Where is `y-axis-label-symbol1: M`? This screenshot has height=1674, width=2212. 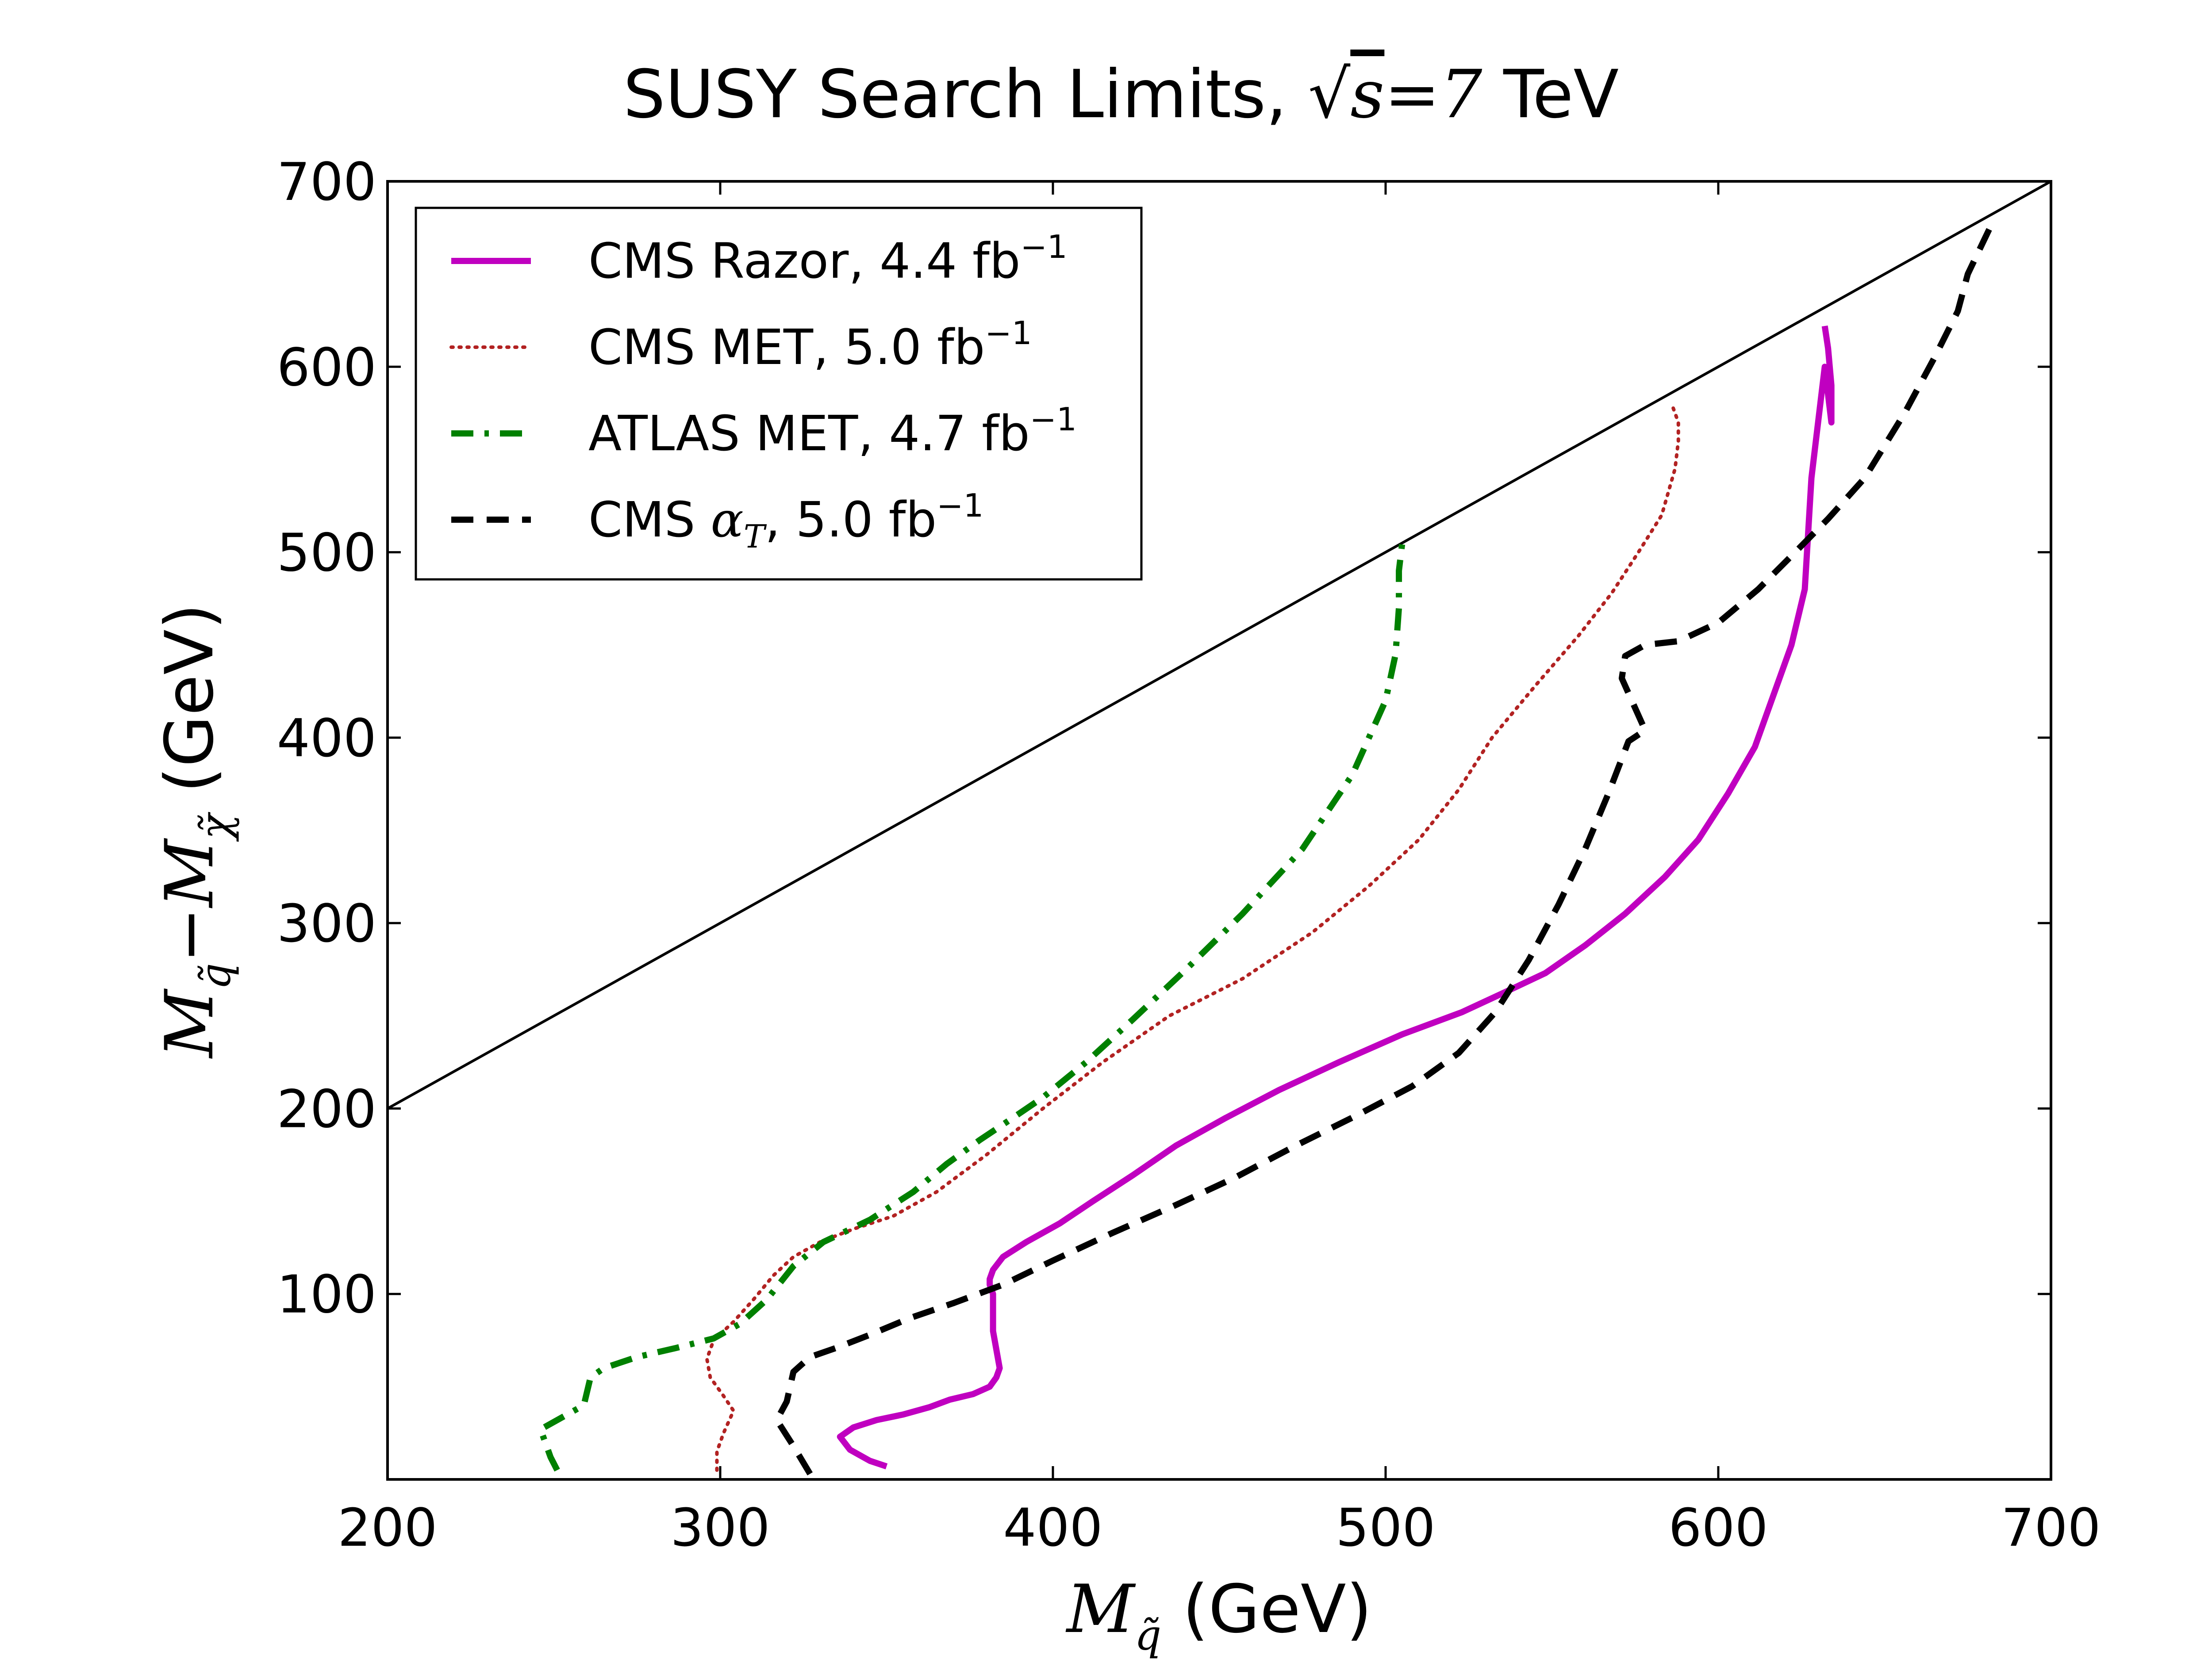 y-axis-label-symbol1: M is located at coordinates (190, 1023).